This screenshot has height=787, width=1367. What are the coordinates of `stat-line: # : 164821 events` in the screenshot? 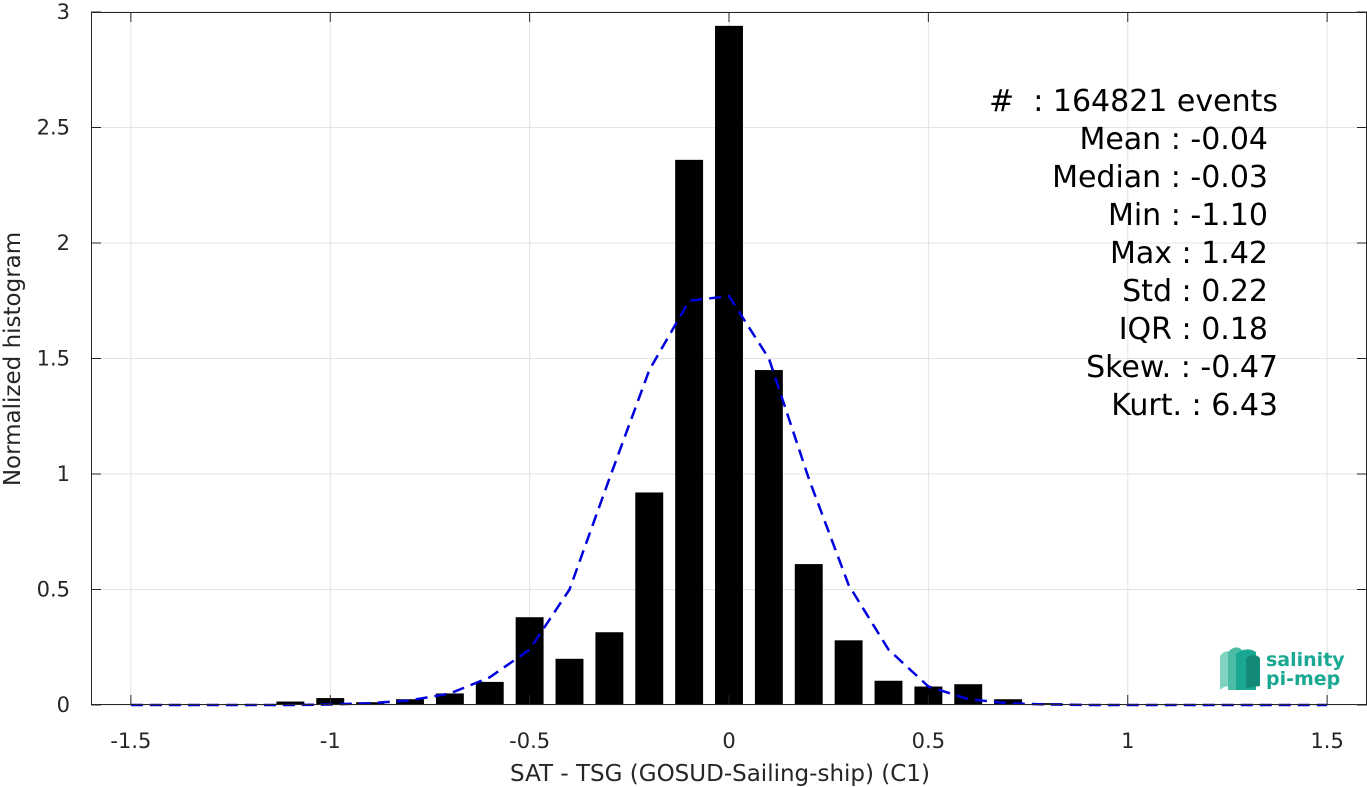 It's located at (1133, 101).